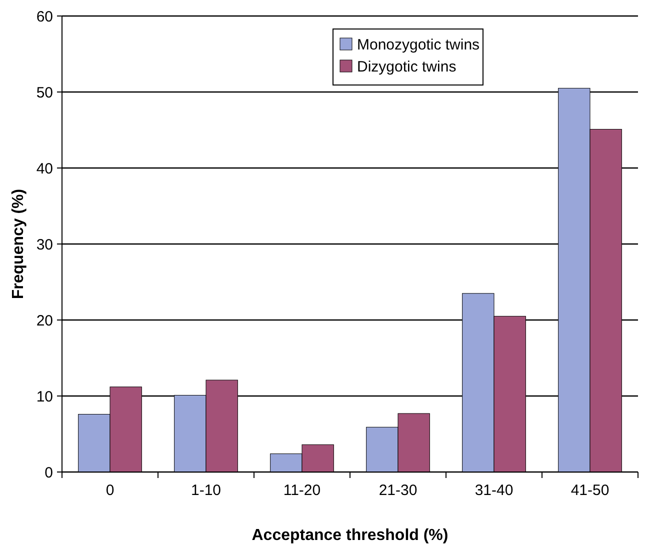  What do you see at coordinates (48, 473) in the screenshot?
I see `y-tick-label: 0` at bounding box center [48, 473].